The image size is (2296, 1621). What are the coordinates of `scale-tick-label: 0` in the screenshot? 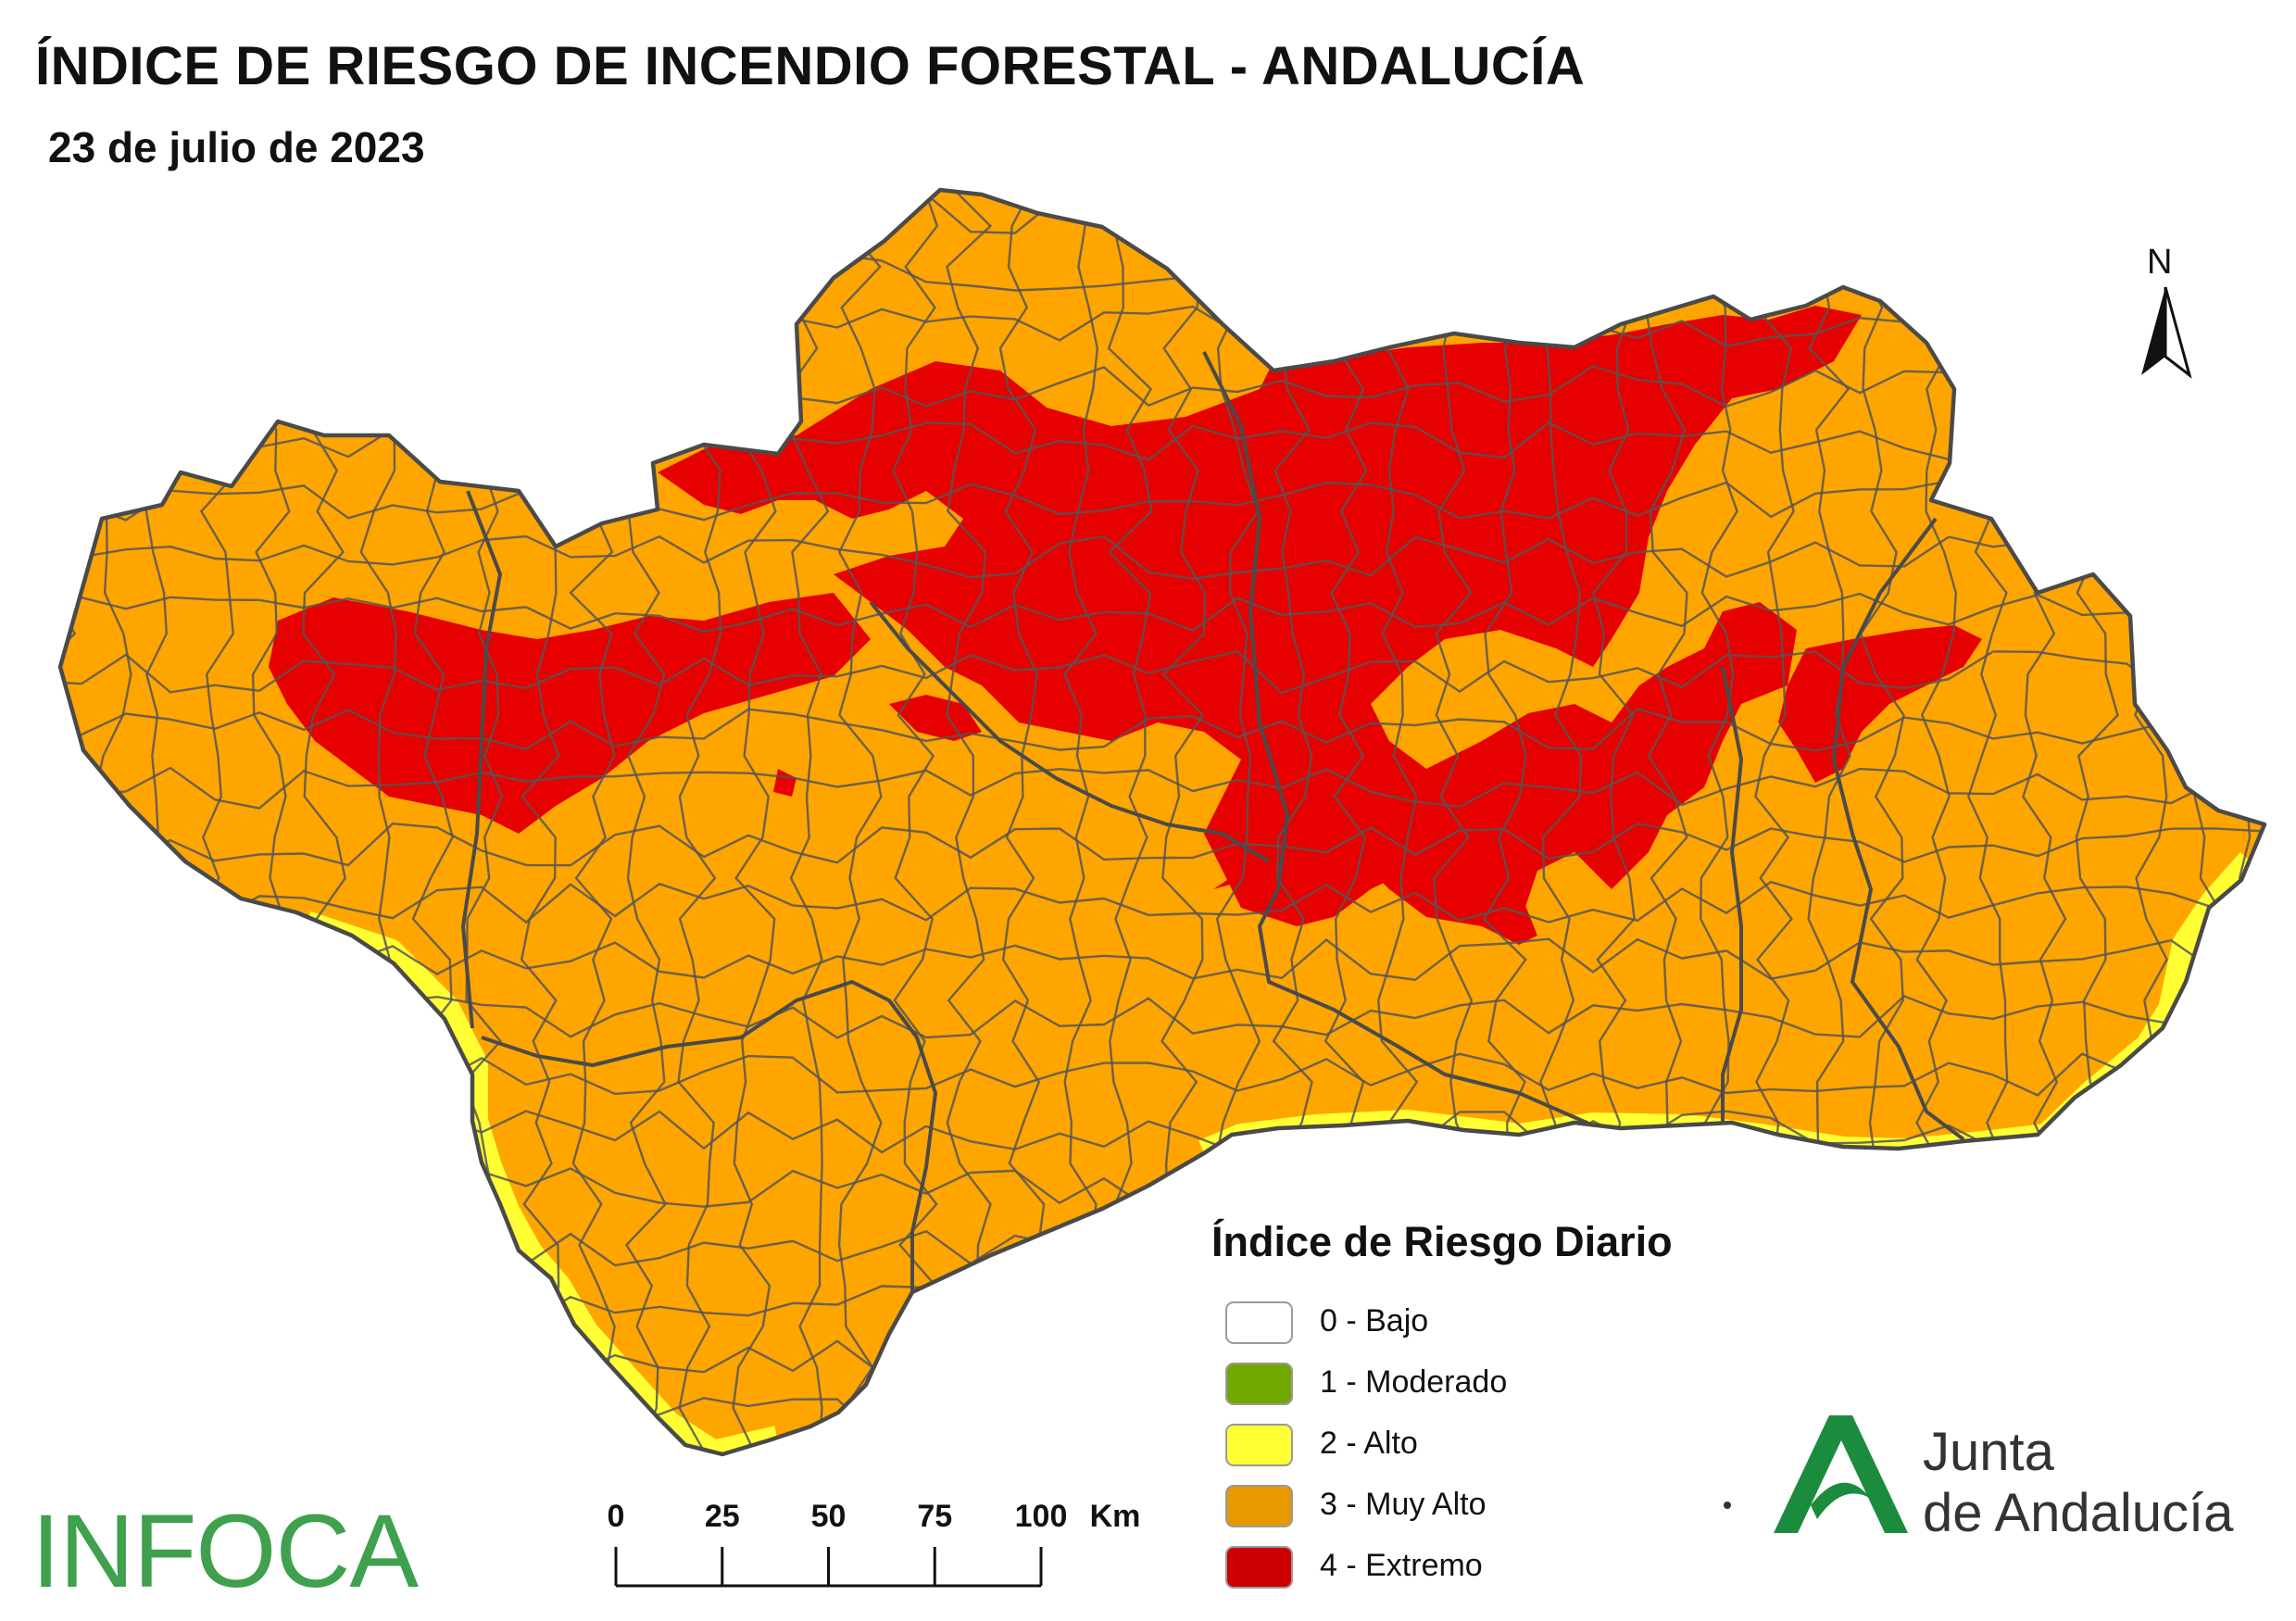 It's located at (616, 1516).